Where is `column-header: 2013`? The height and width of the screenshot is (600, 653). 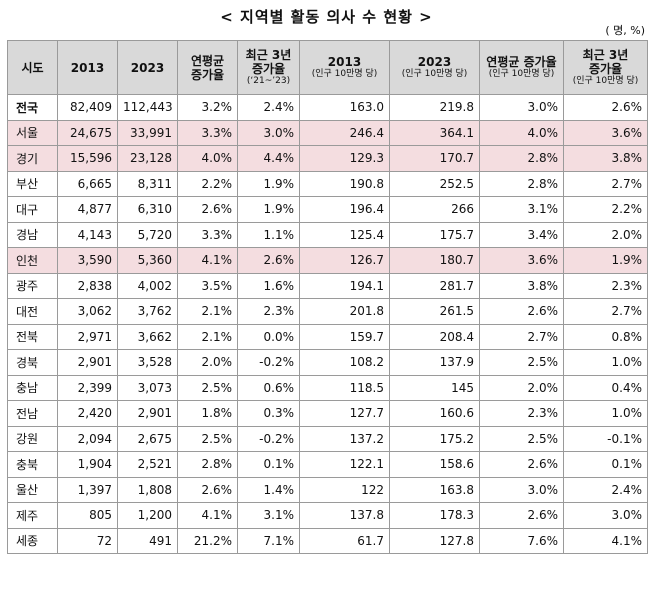
column-header: 2013 is located at coordinates (87, 67).